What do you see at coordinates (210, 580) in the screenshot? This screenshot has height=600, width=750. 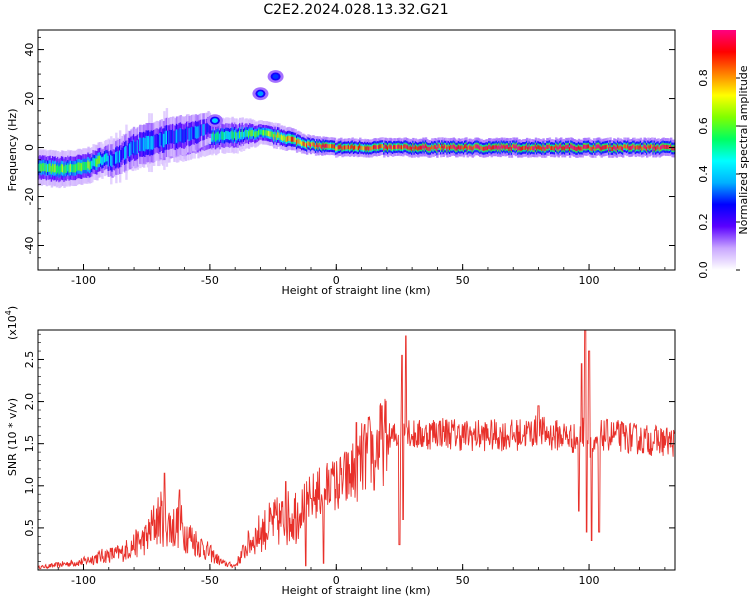 I see `snr-x-tick-label: -50` at bounding box center [210, 580].